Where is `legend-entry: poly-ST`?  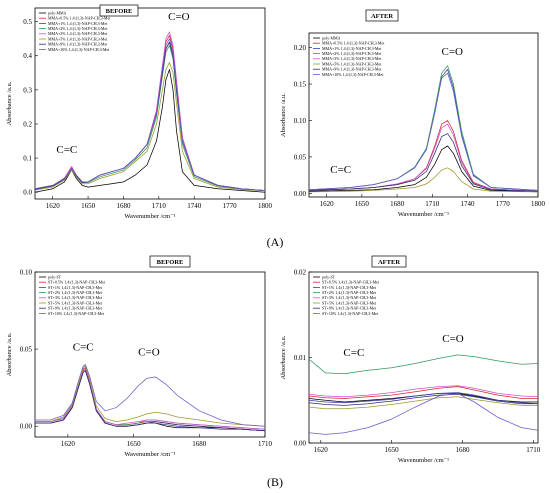
legend-entry: poly-ST is located at coordinates (329, 276).